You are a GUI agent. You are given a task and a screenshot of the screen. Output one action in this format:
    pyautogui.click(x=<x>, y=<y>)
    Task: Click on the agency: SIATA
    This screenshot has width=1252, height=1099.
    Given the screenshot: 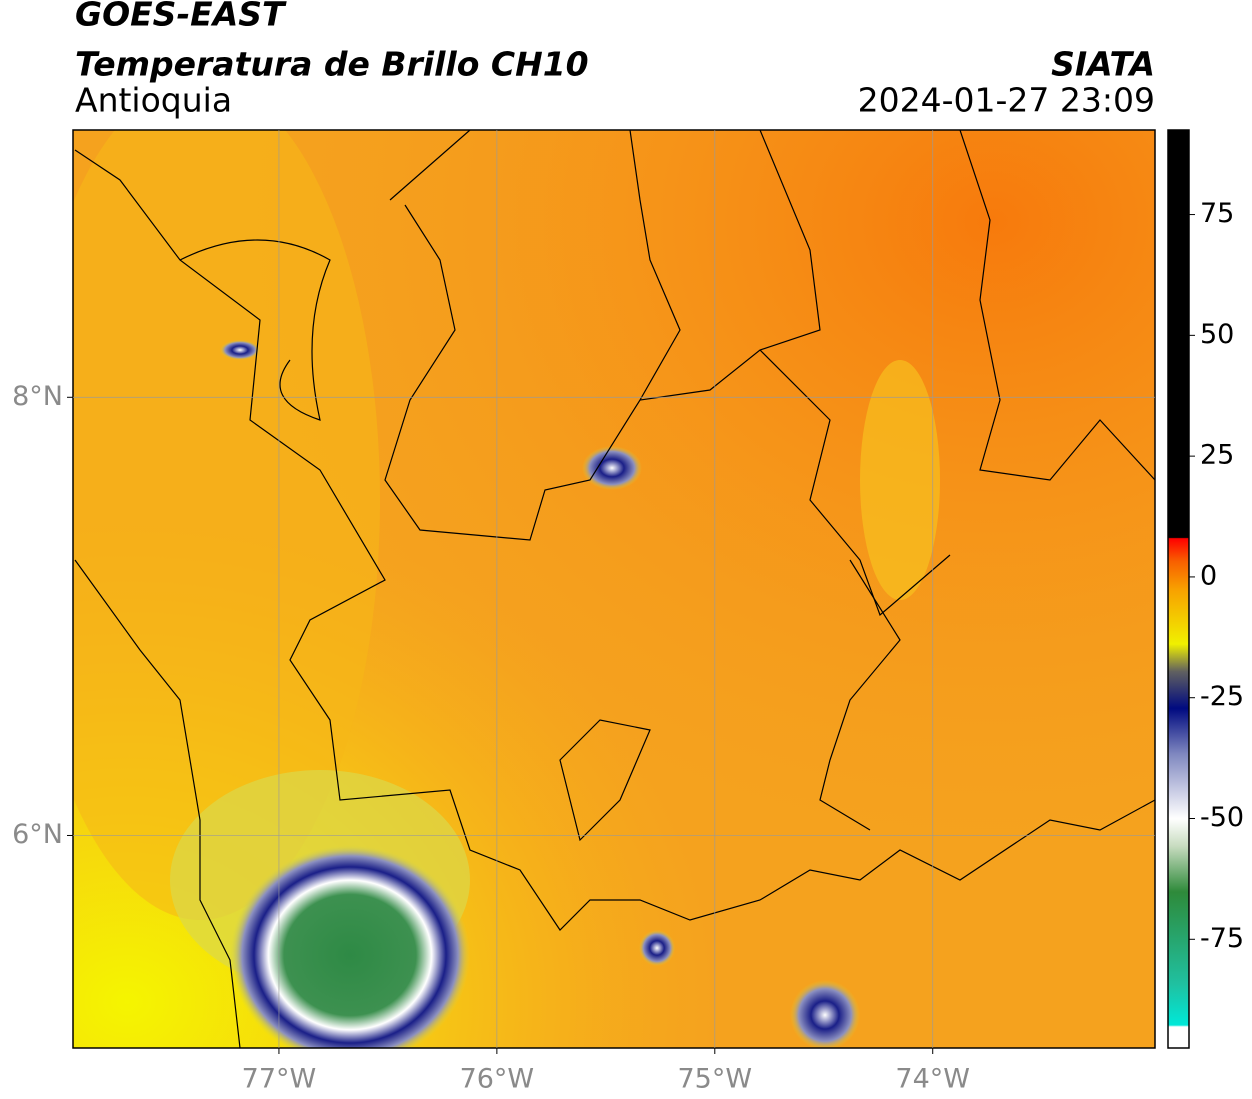 What is the action you would take?
    pyautogui.click(x=1103, y=64)
    